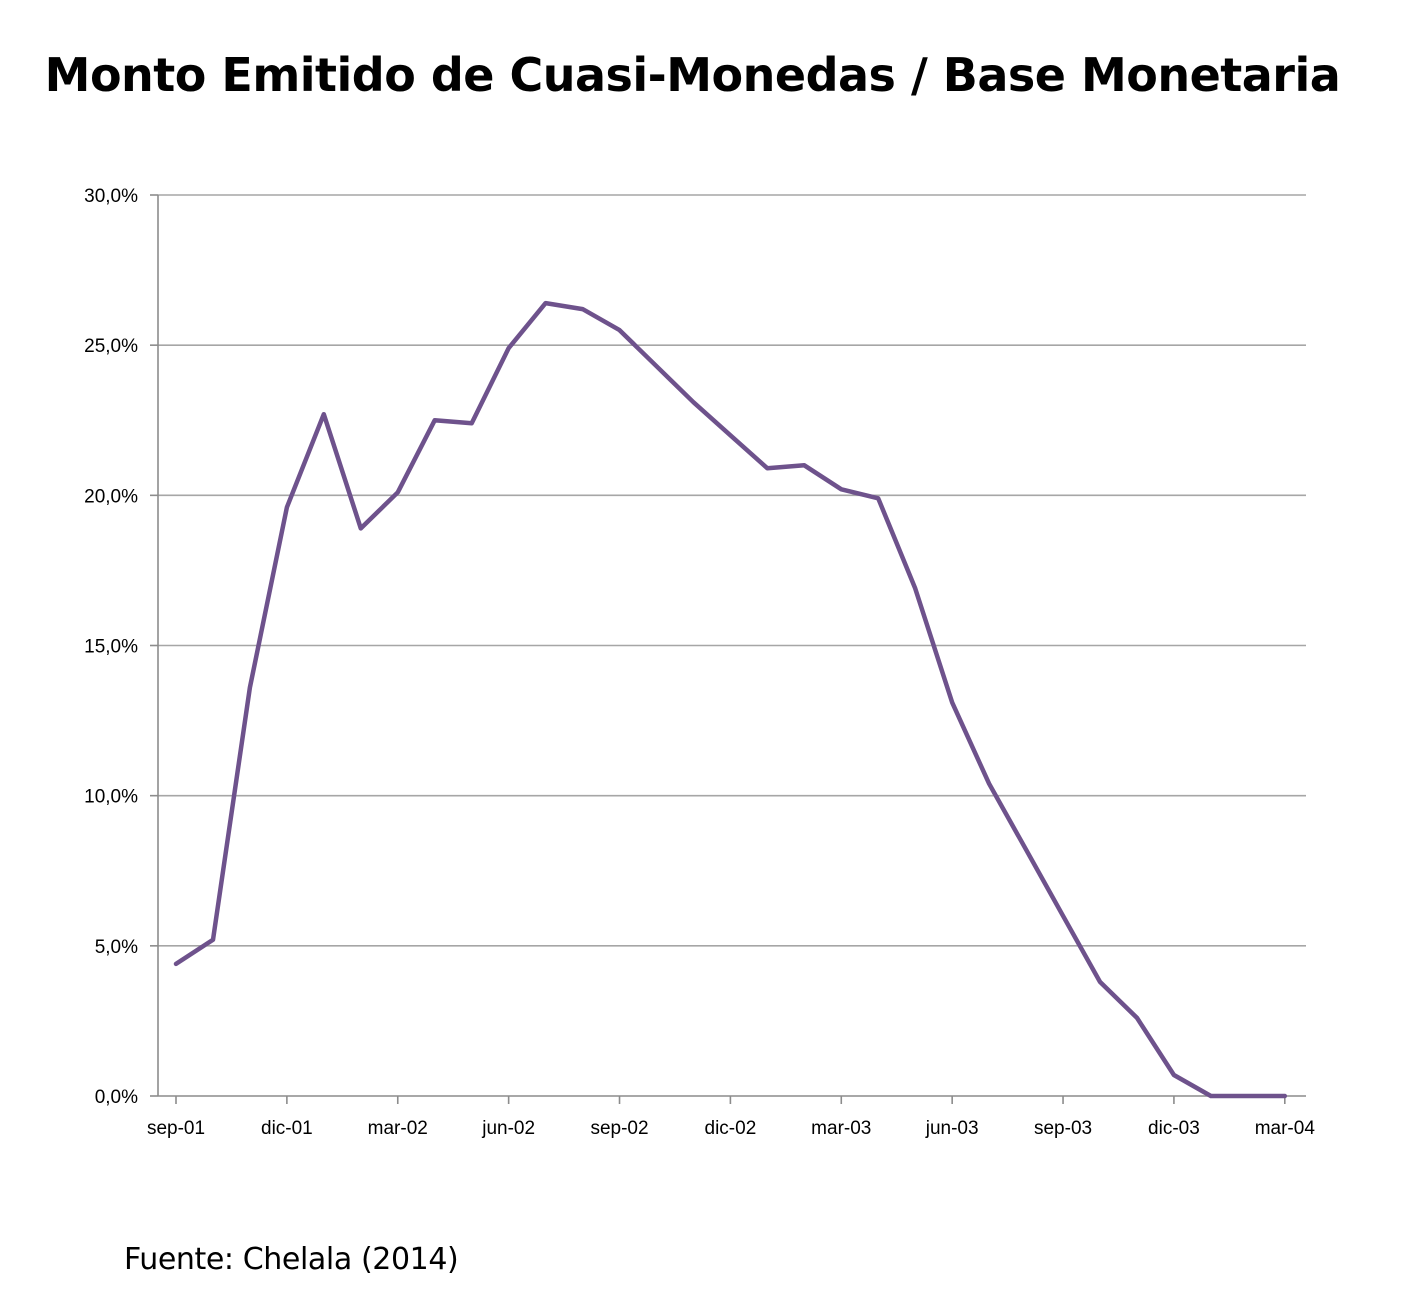 This screenshot has width=1402, height=1314. What do you see at coordinates (116, 1097) in the screenshot?
I see `y-tick-label: 0,0%` at bounding box center [116, 1097].